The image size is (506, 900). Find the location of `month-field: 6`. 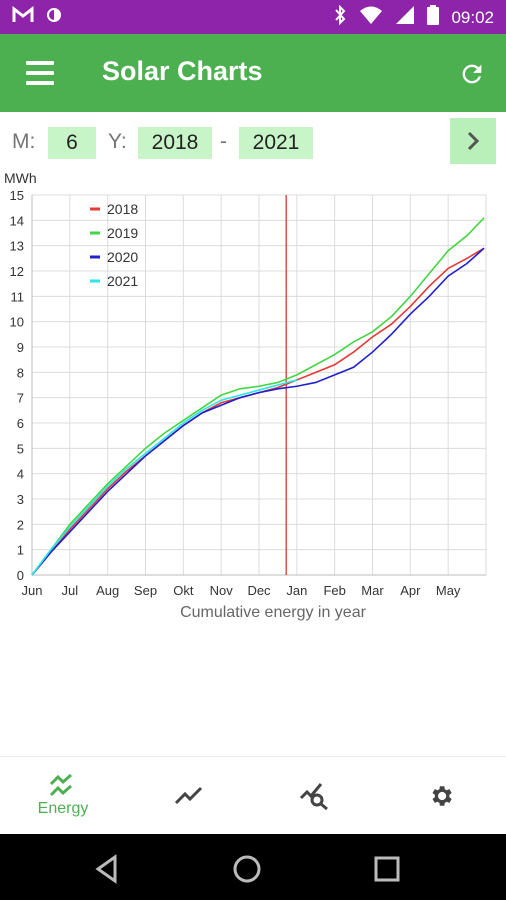

month-field: 6 is located at coordinates (72, 143).